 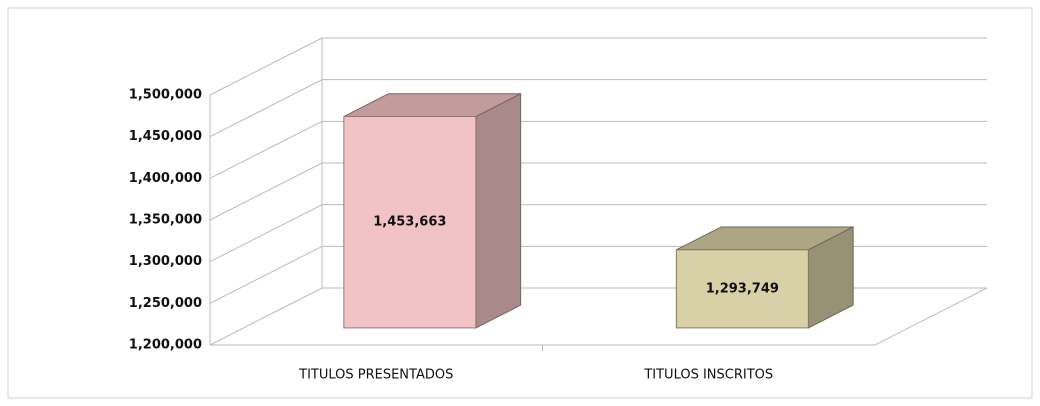 What do you see at coordinates (165, 178) in the screenshot?
I see `y-tick-label: 1,400,000` at bounding box center [165, 178].